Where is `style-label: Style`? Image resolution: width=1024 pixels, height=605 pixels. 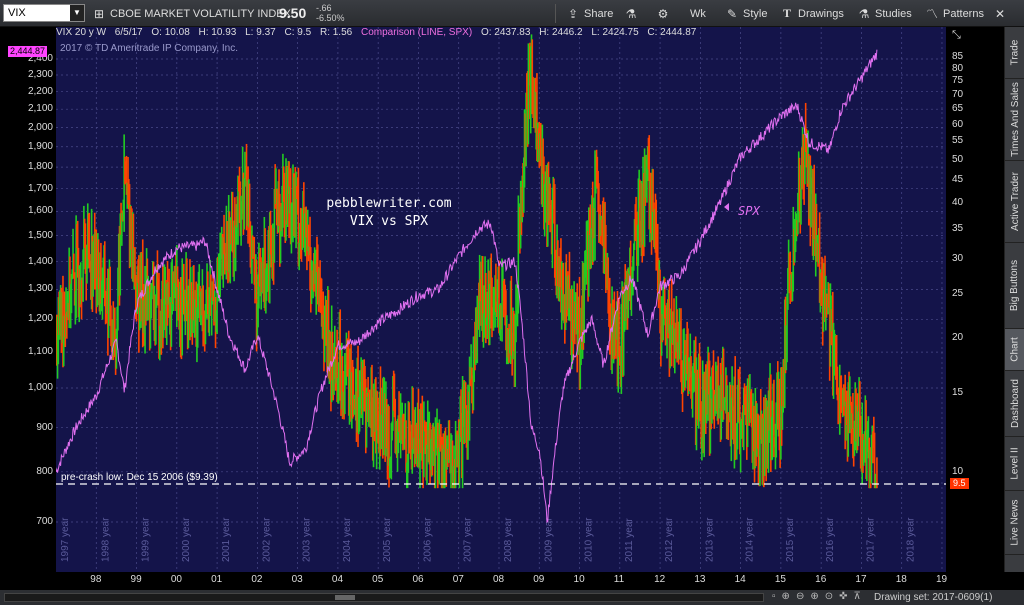 style-label: Style is located at coordinates (755, 13).